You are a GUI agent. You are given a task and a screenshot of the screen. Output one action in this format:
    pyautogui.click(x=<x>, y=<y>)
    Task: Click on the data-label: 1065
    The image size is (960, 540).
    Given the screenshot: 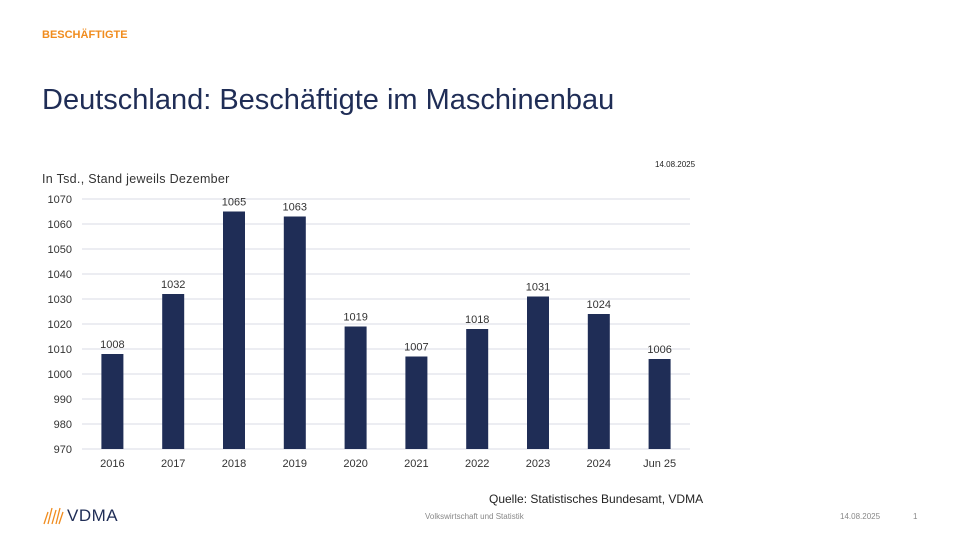 What is the action you would take?
    pyautogui.click(x=234, y=203)
    